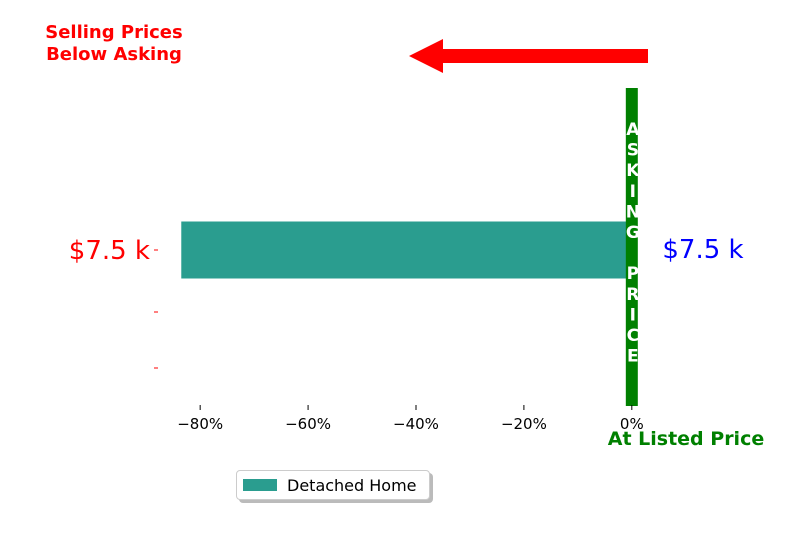 This screenshot has height=541, width=812. What do you see at coordinates (113, 32) in the screenshot?
I see `annotation-selling-below-line1: Selling Prices` at bounding box center [113, 32].